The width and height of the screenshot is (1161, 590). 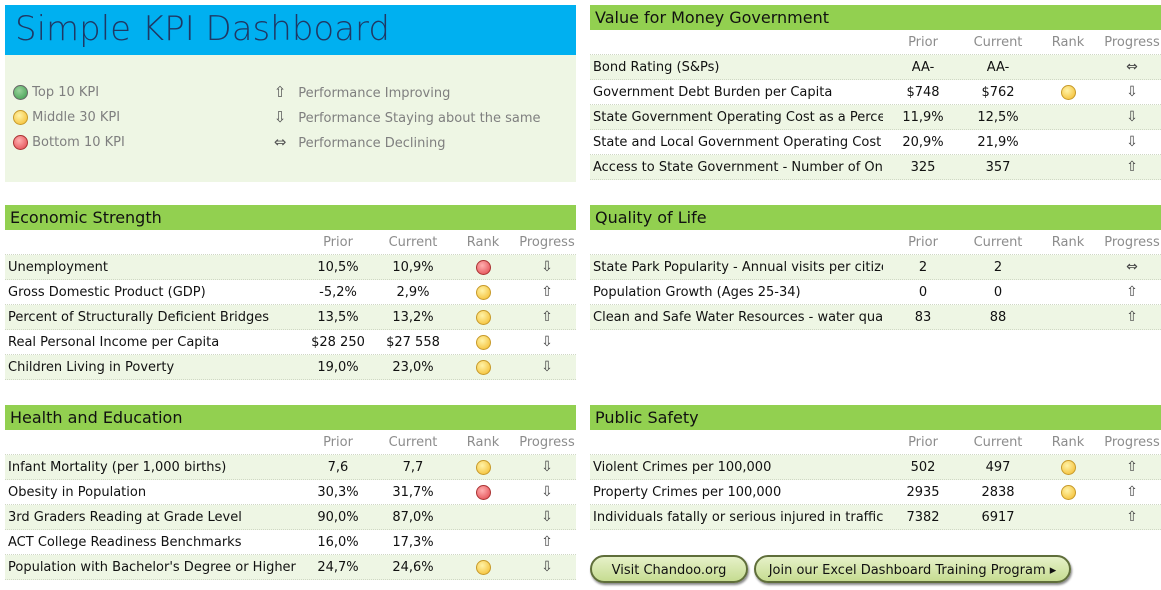 I want to click on kpi-prior: 16,0%, so click(x=338, y=542).